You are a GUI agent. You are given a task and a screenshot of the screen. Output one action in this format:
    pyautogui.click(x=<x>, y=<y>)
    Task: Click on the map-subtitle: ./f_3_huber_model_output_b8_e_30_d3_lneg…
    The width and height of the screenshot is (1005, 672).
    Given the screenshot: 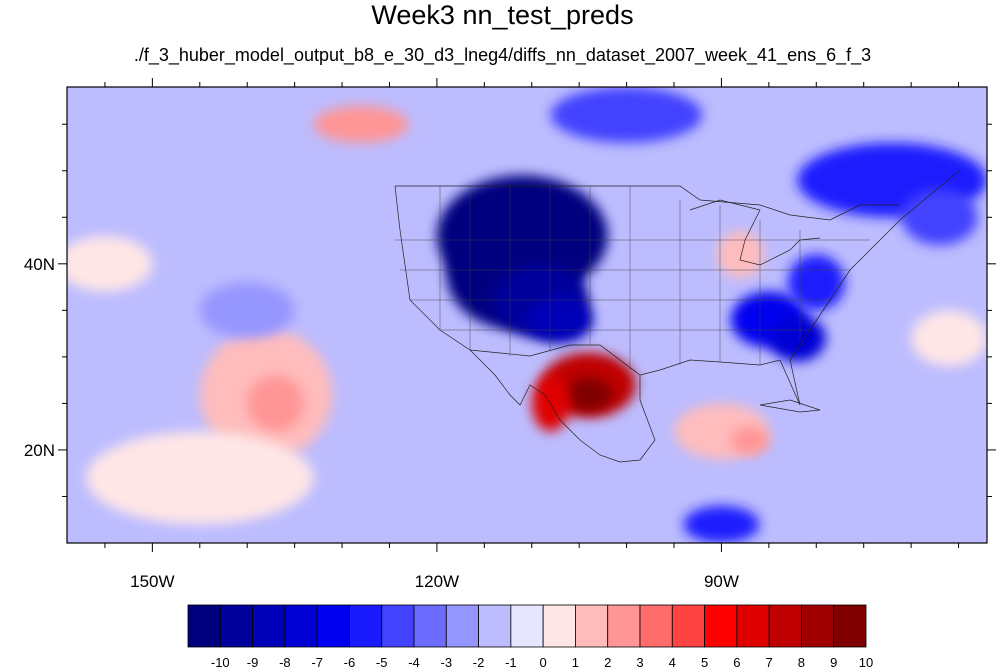 What is the action you would take?
    pyautogui.click(x=502, y=55)
    